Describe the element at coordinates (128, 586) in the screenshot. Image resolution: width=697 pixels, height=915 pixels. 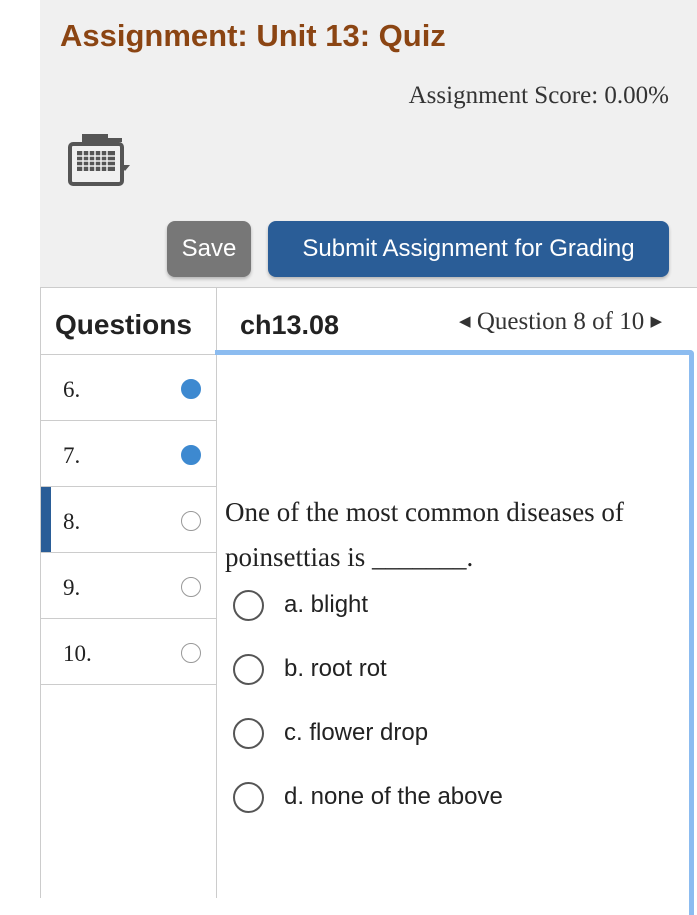
I see `question-item-9: 9.` at that location.